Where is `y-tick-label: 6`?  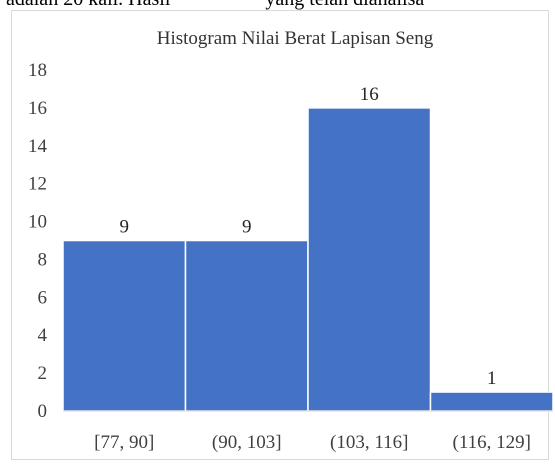 y-tick-label: 6 is located at coordinates (43, 297).